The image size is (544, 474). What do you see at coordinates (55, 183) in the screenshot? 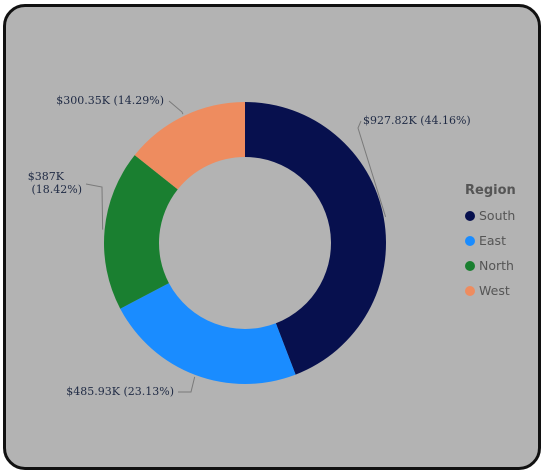
I see `data-label-north: $387K (18.42%)` at bounding box center [55, 183].